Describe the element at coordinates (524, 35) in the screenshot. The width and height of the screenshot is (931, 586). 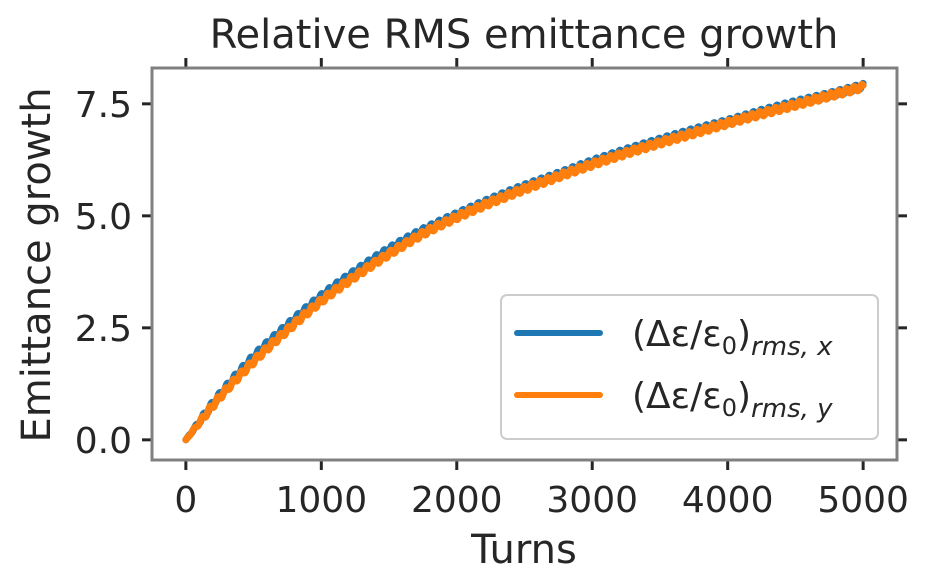
I see `chart-title: Relative RMS emittance growth` at that location.